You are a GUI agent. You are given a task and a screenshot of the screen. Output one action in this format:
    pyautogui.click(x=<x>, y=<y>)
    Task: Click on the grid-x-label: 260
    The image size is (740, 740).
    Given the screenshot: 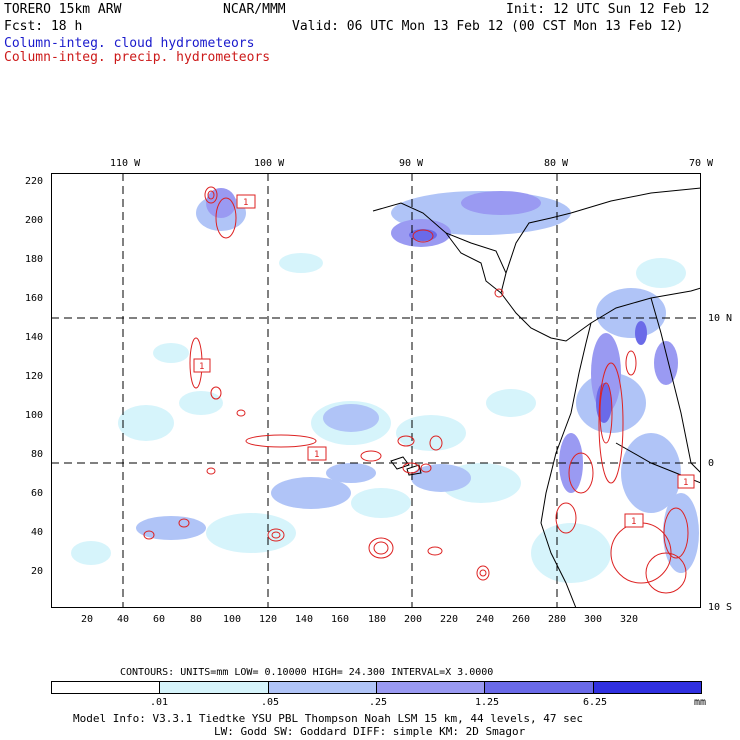 What is the action you would take?
    pyautogui.click(x=521, y=619)
    